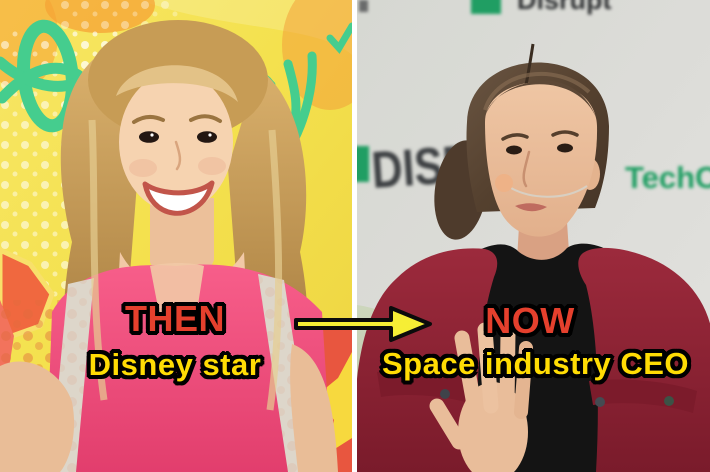  What do you see at coordinates (486, 7) in the screenshot?
I see `disrupt-logo-square-top` at bounding box center [486, 7].